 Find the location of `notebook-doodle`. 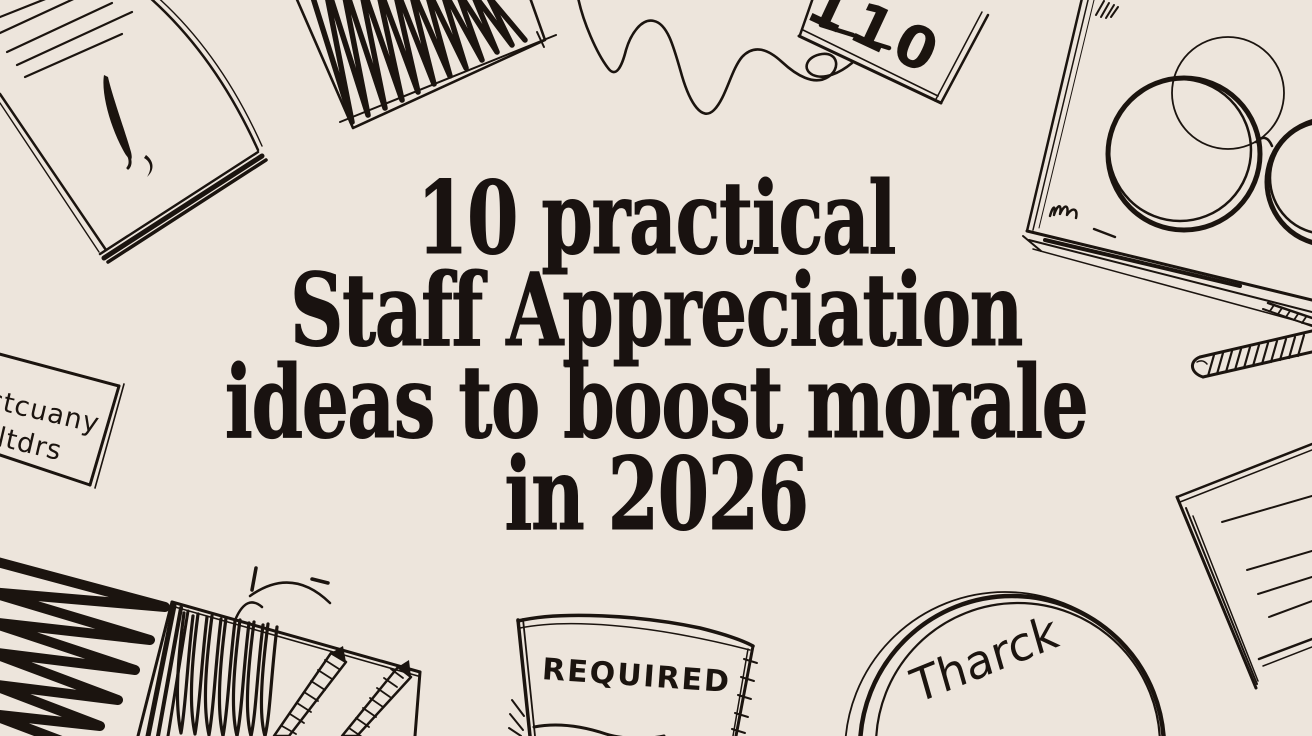

notebook-doodle is located at coordinates (279, 651).